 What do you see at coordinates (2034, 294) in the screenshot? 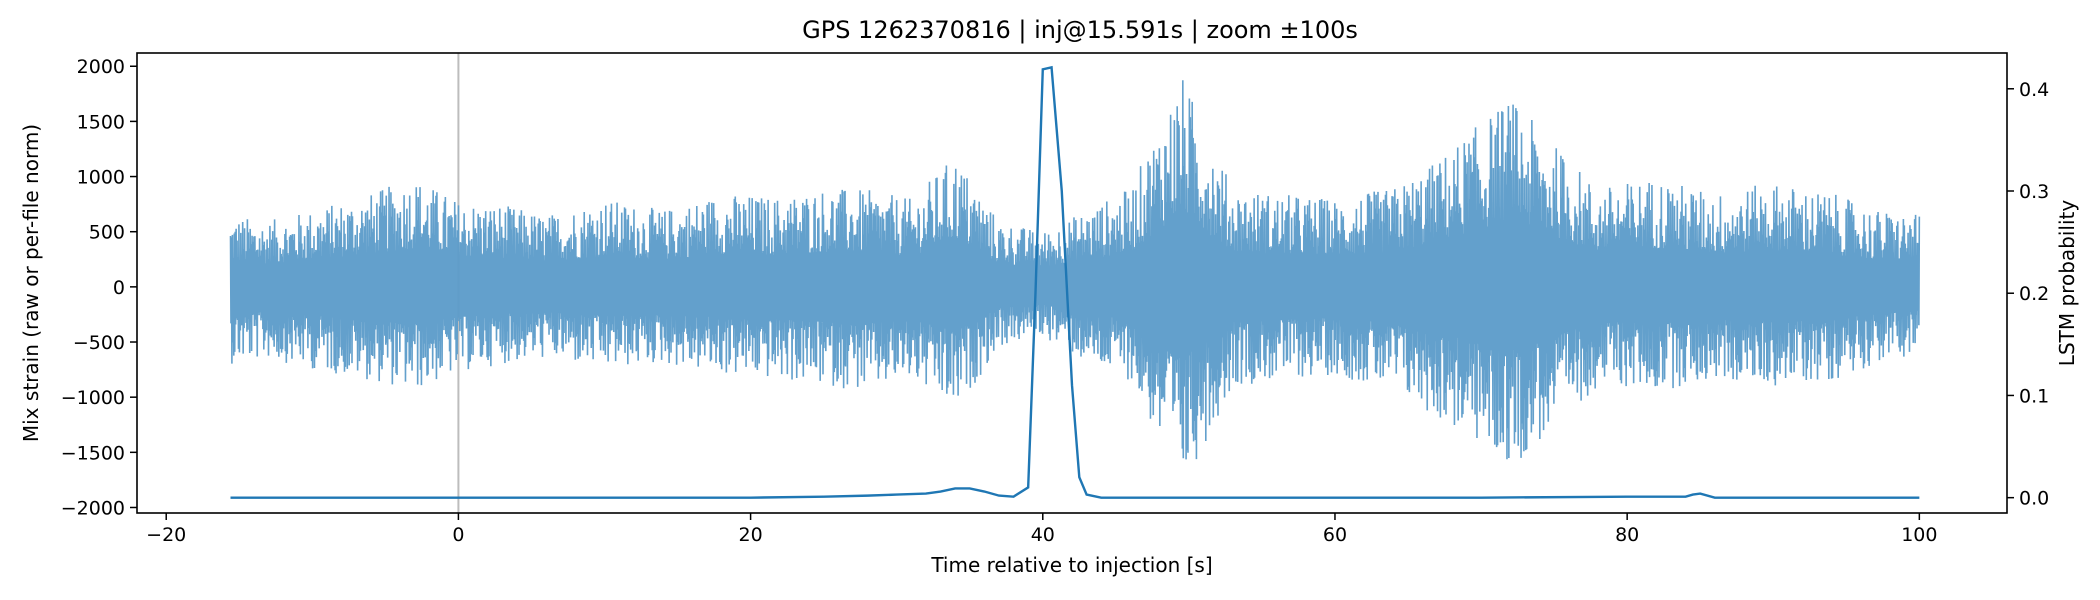
I see `y-right-tick-label: 0.2` at bounding box center [2034, 294].